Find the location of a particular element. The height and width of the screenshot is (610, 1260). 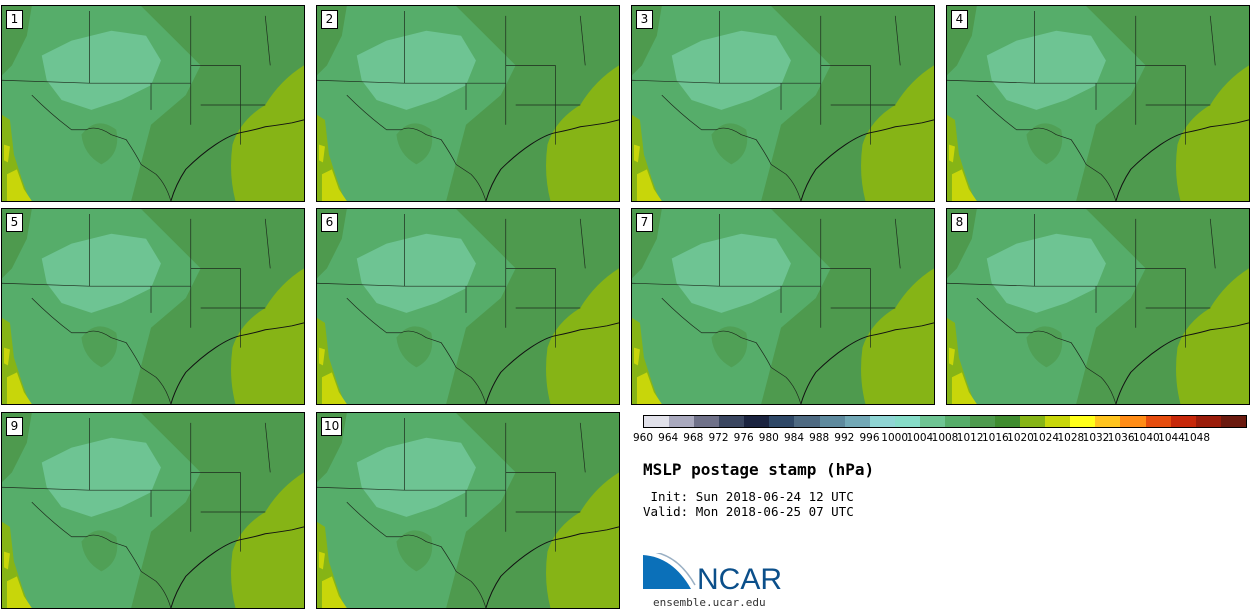

ensemble-member-panel: 7 is located at coordinates (783, 306).